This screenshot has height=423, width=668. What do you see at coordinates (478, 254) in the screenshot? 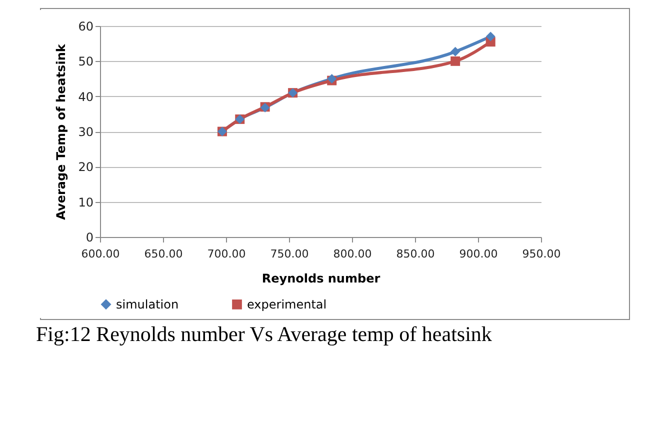
I see `x-tick-label: 900.00` at bounding box center [478, 254].